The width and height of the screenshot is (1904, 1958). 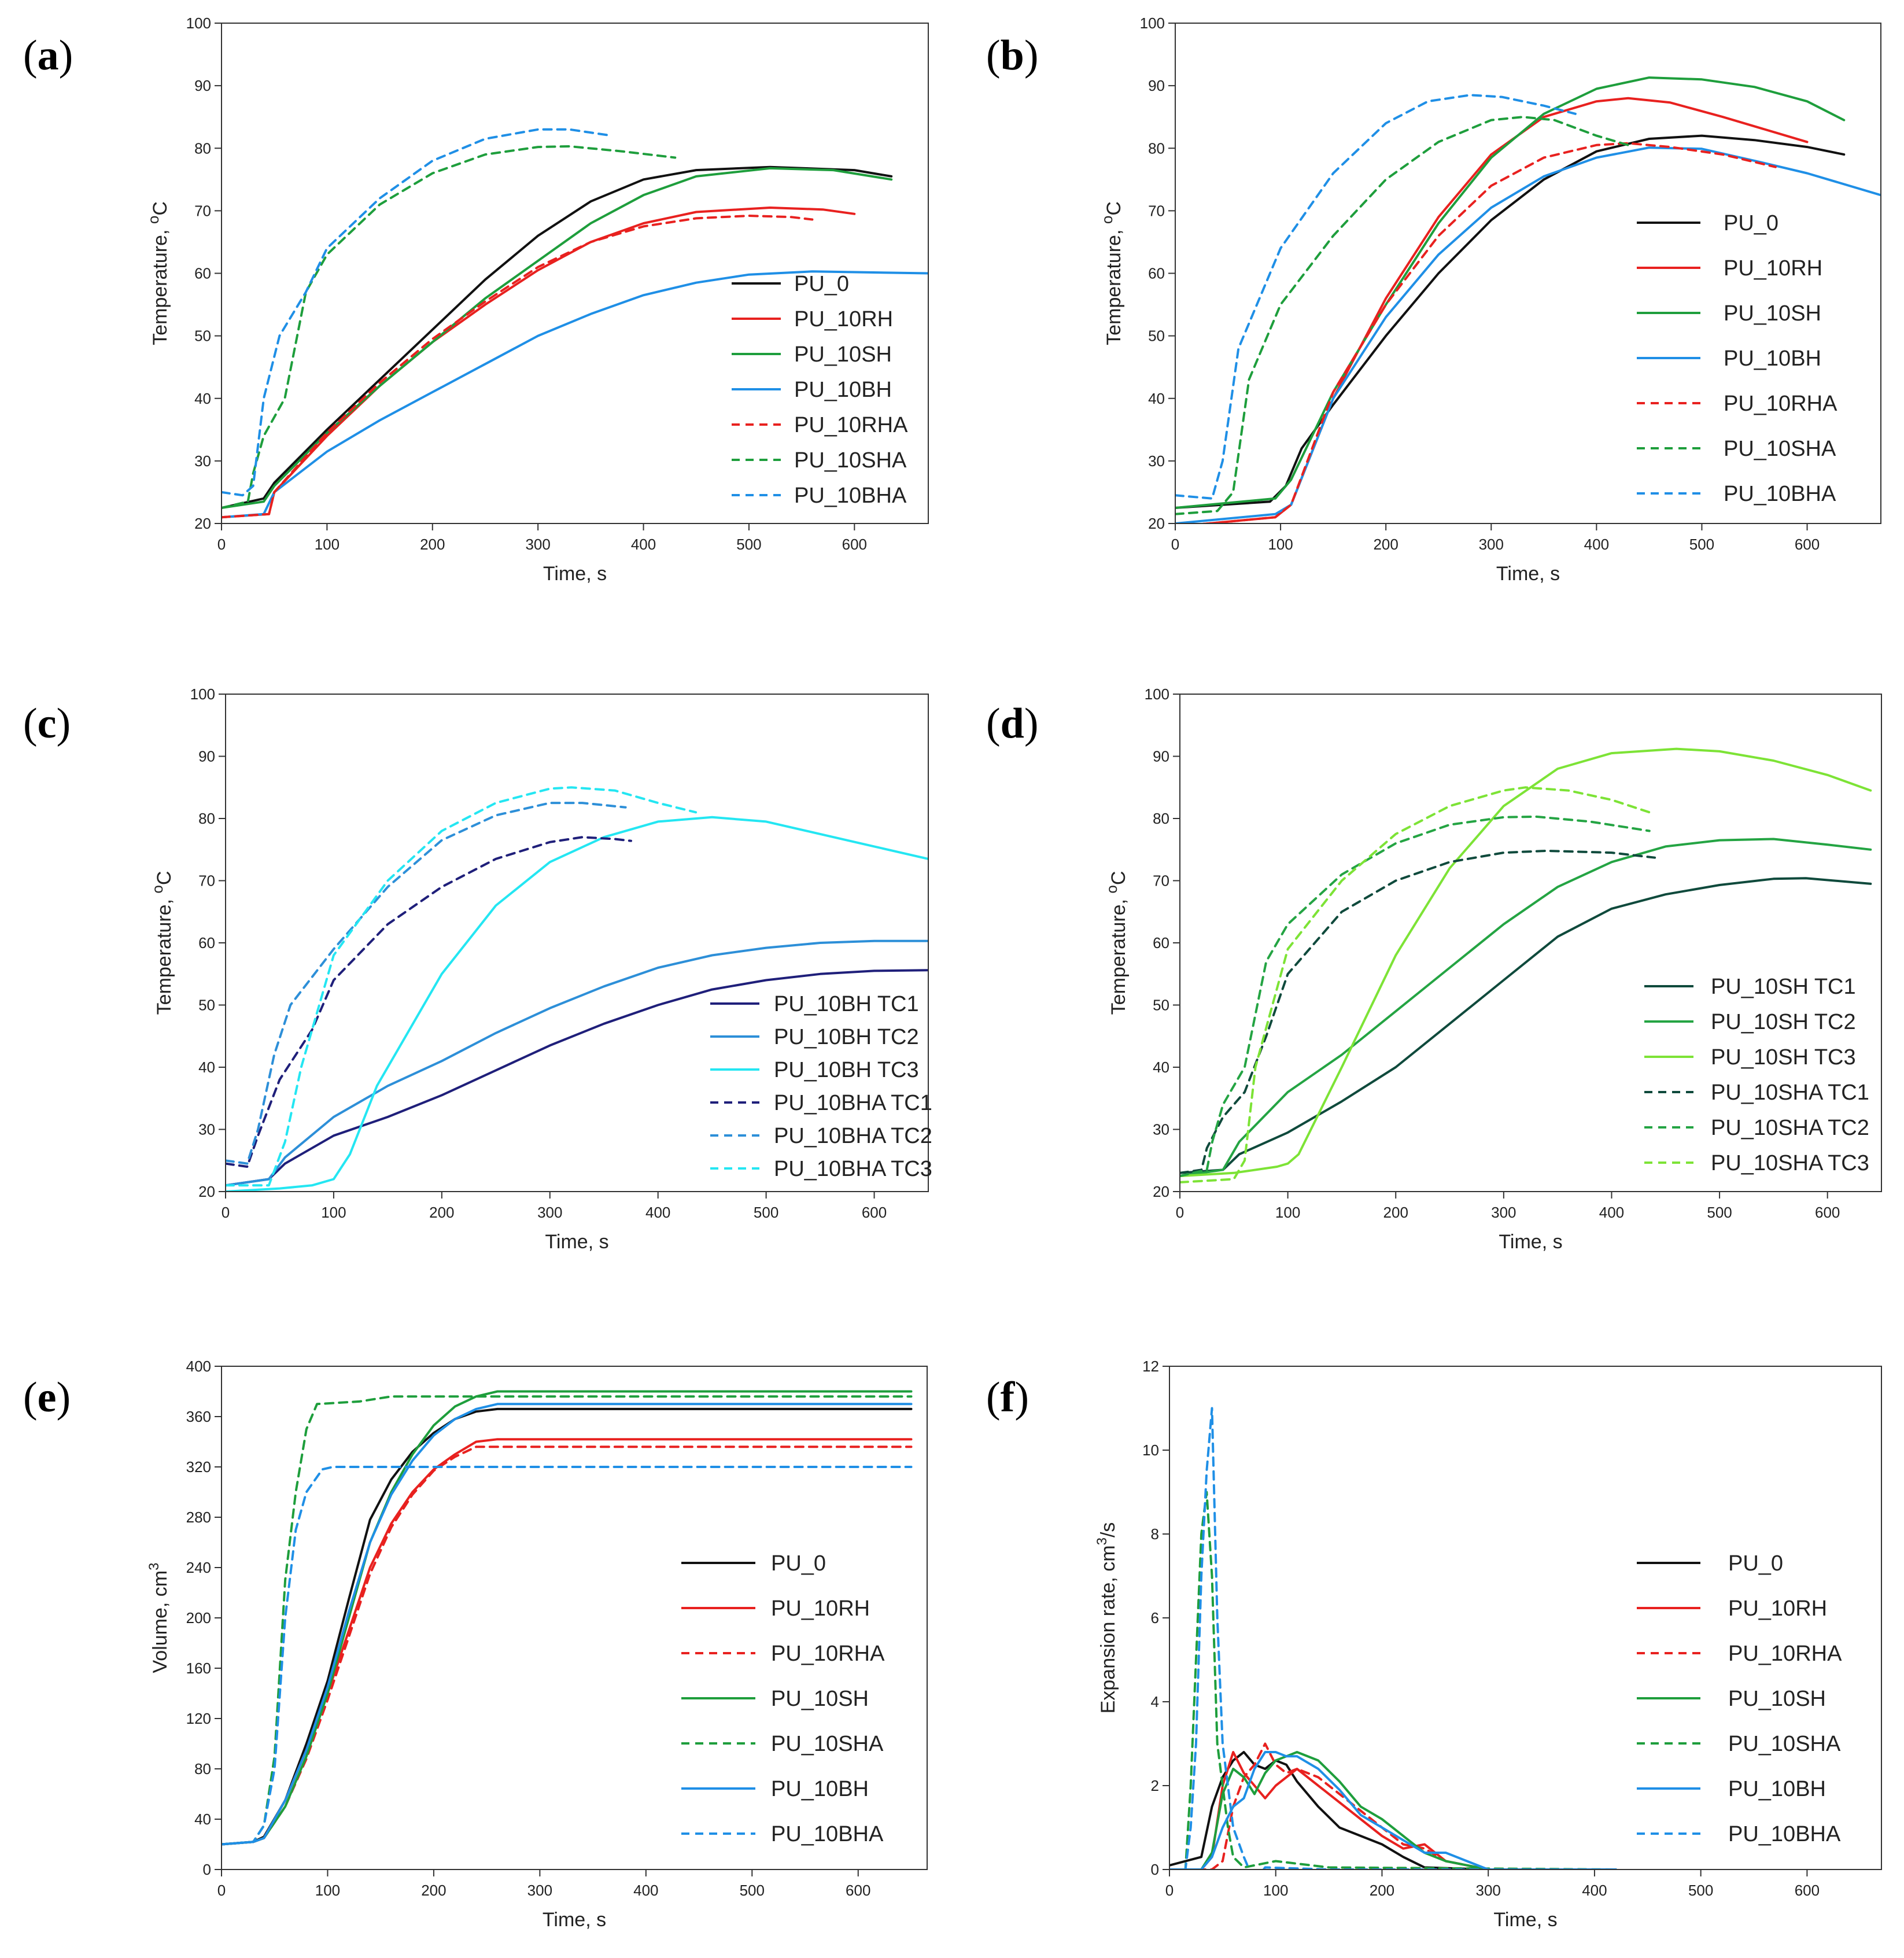 What do you see at coordinates (198, 1618) in the screenshot?
I see `y-tick-label: 200` at bounding box center [198, 1618].